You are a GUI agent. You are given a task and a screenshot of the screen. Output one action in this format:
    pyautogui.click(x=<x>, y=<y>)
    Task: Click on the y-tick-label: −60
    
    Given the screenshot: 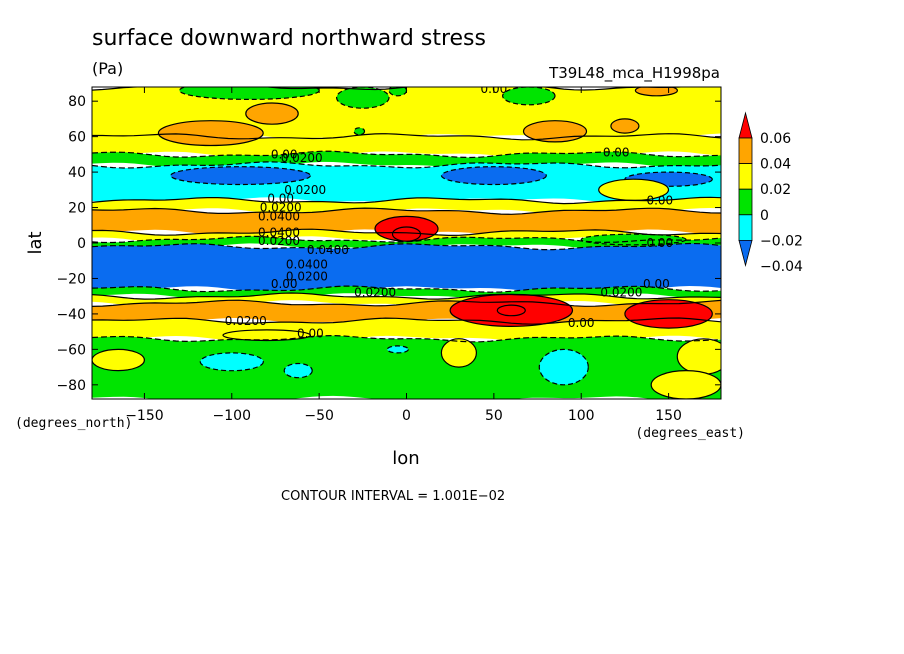 What is the action you would take?
    pyautogui.click(x=71, y=350)
    